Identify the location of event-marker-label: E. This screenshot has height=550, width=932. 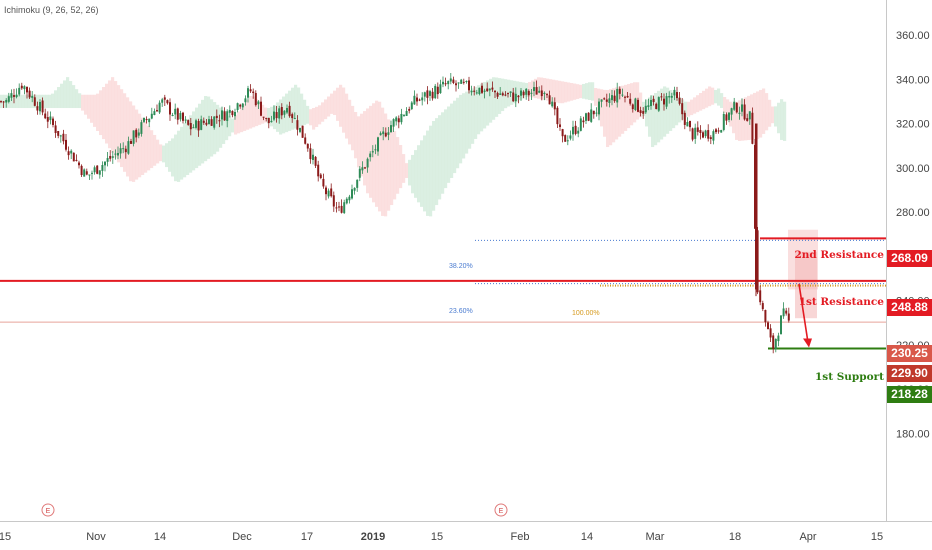
(501, 511).